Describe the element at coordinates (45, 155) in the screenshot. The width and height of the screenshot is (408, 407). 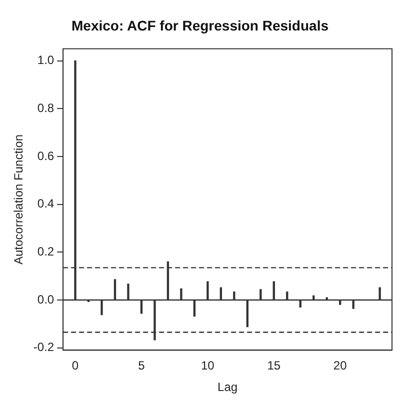
I see `y-tick-label: 0.6` at that location.